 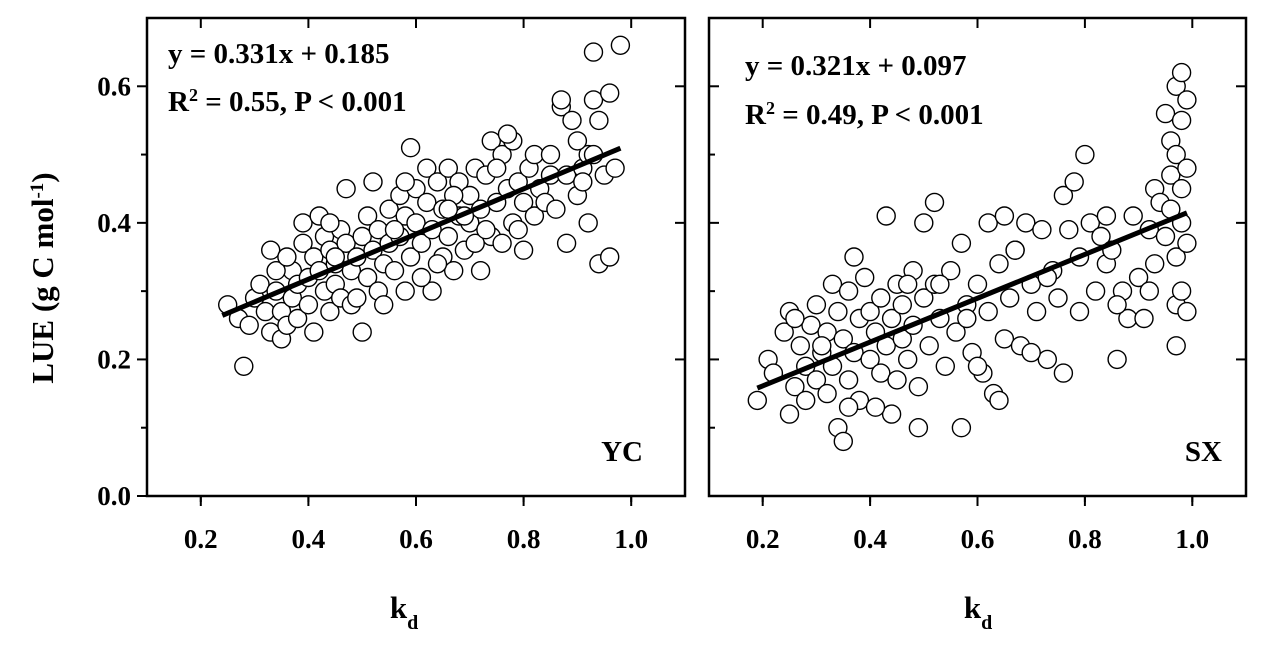 I want to click on panel-sx-site-label: SX, so click(x=1203, y=452).